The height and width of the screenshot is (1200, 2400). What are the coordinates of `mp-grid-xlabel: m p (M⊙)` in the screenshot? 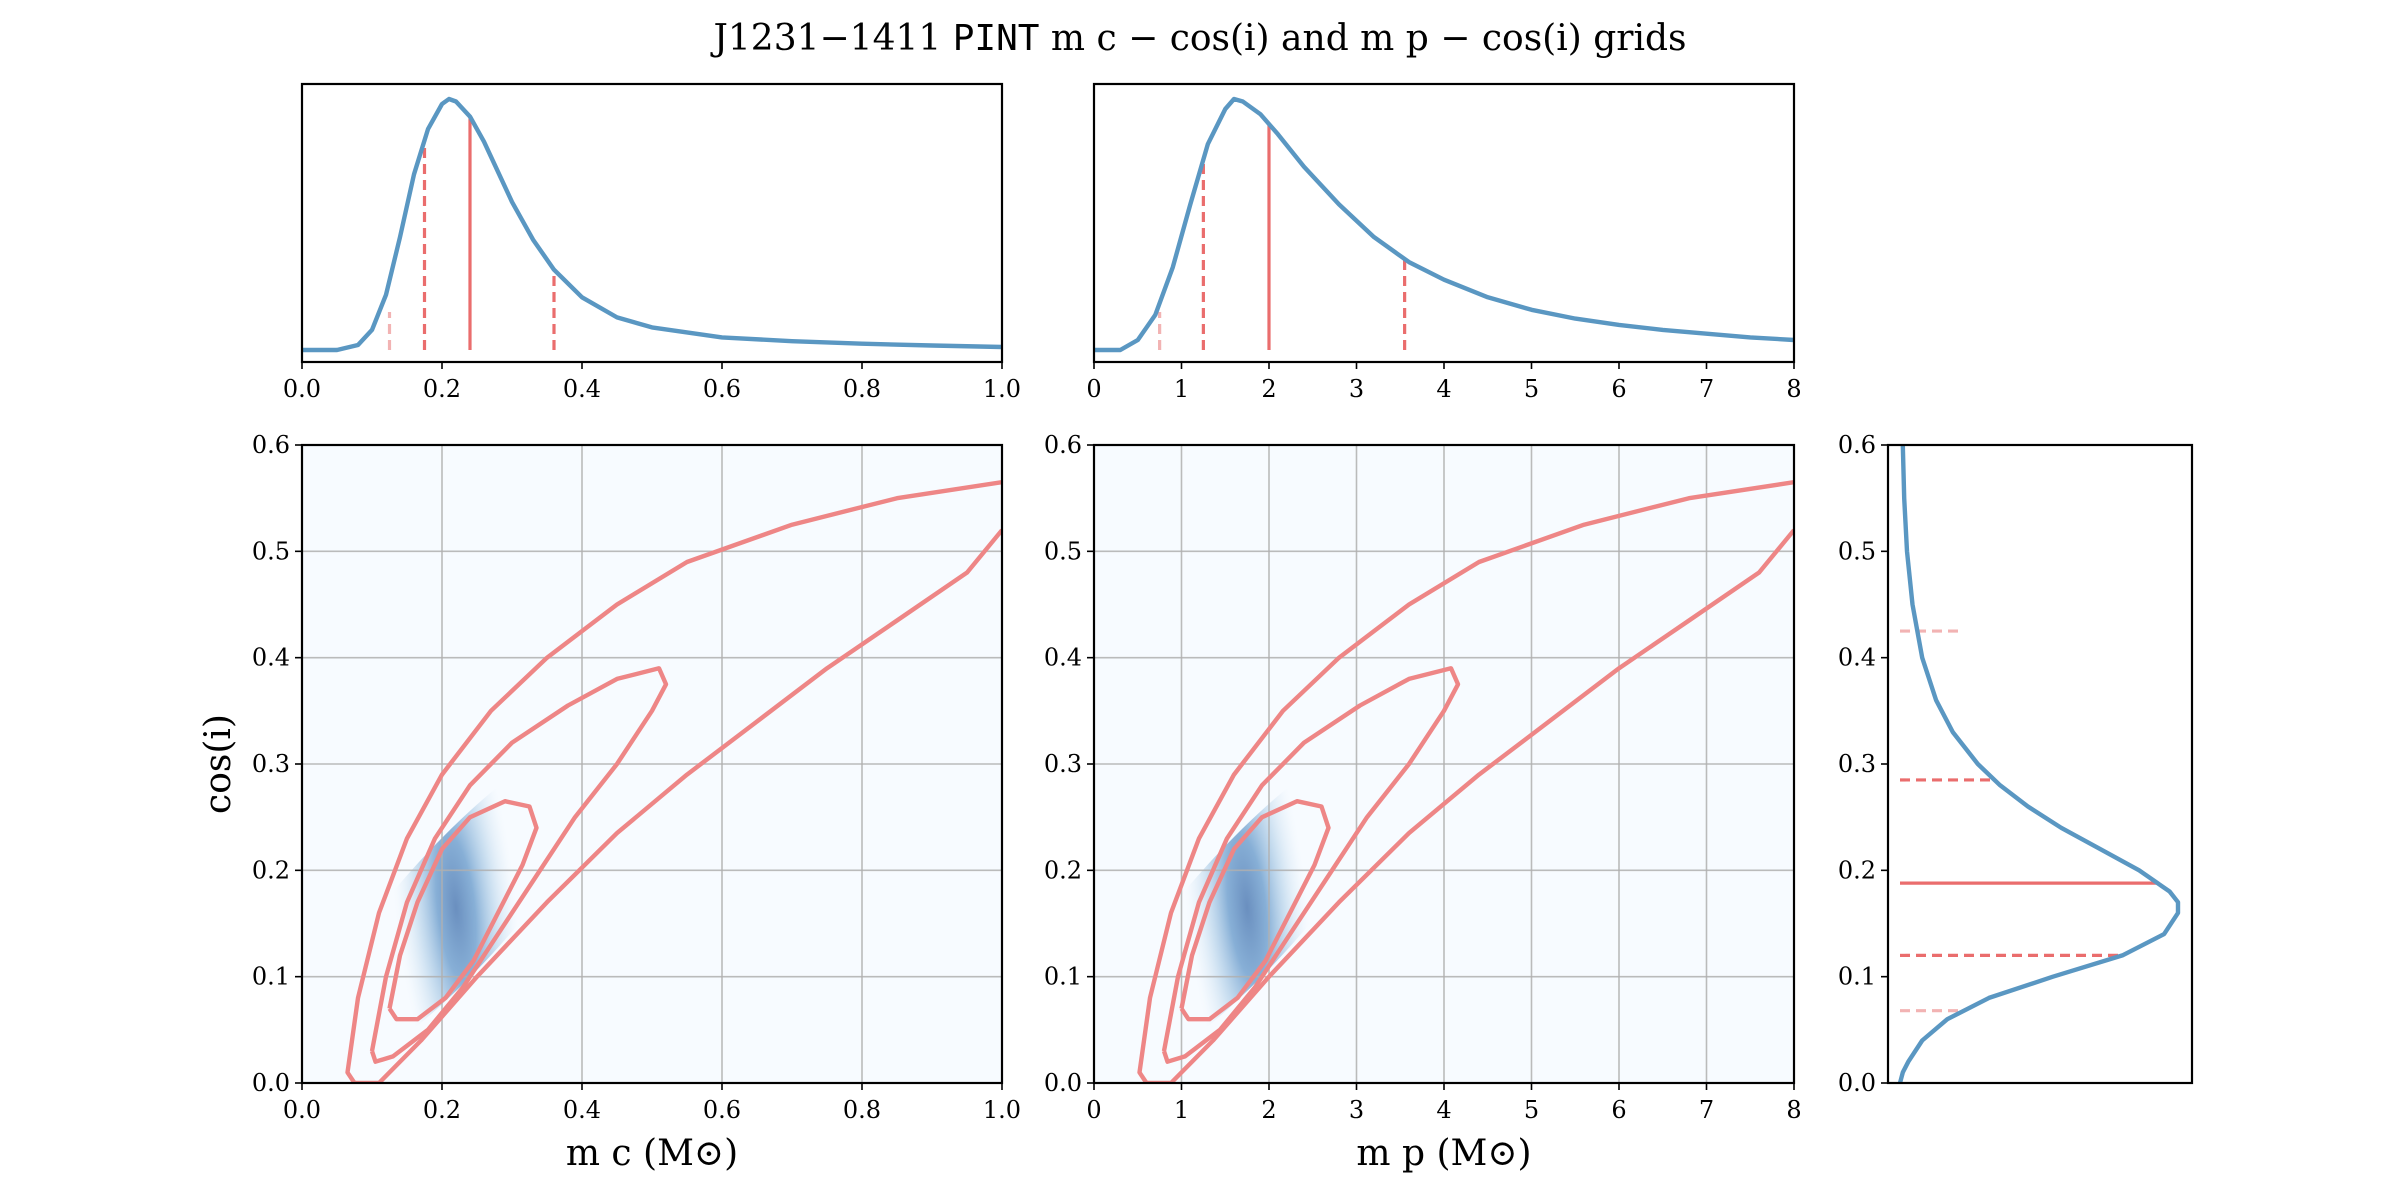 It's located at (1443, 1153).